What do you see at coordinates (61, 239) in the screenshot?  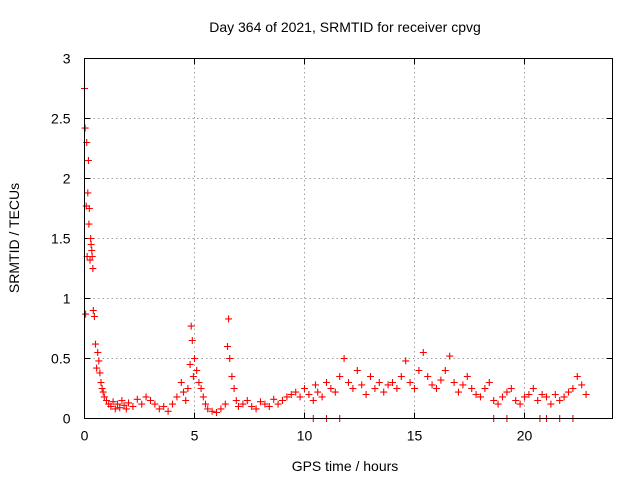 I see `y-tick-label: 1.5` at bounding box center [61, 239].